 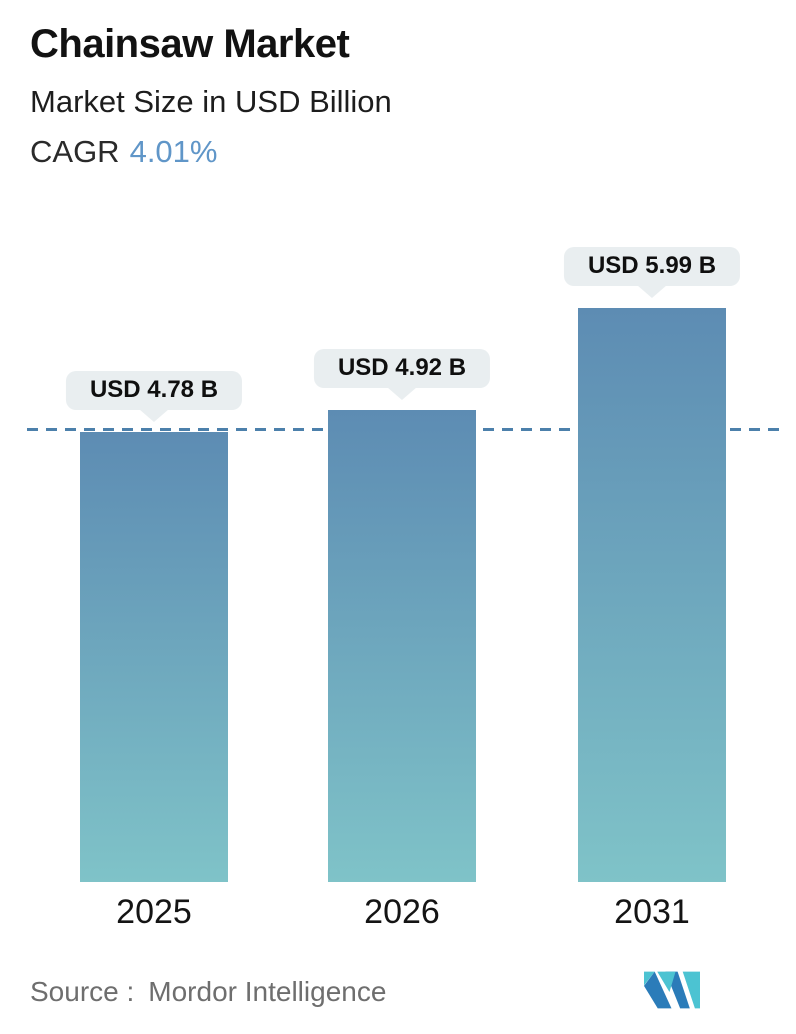 I want to click on source-value: Mordor Intelligence, so click(x=267, y=991).